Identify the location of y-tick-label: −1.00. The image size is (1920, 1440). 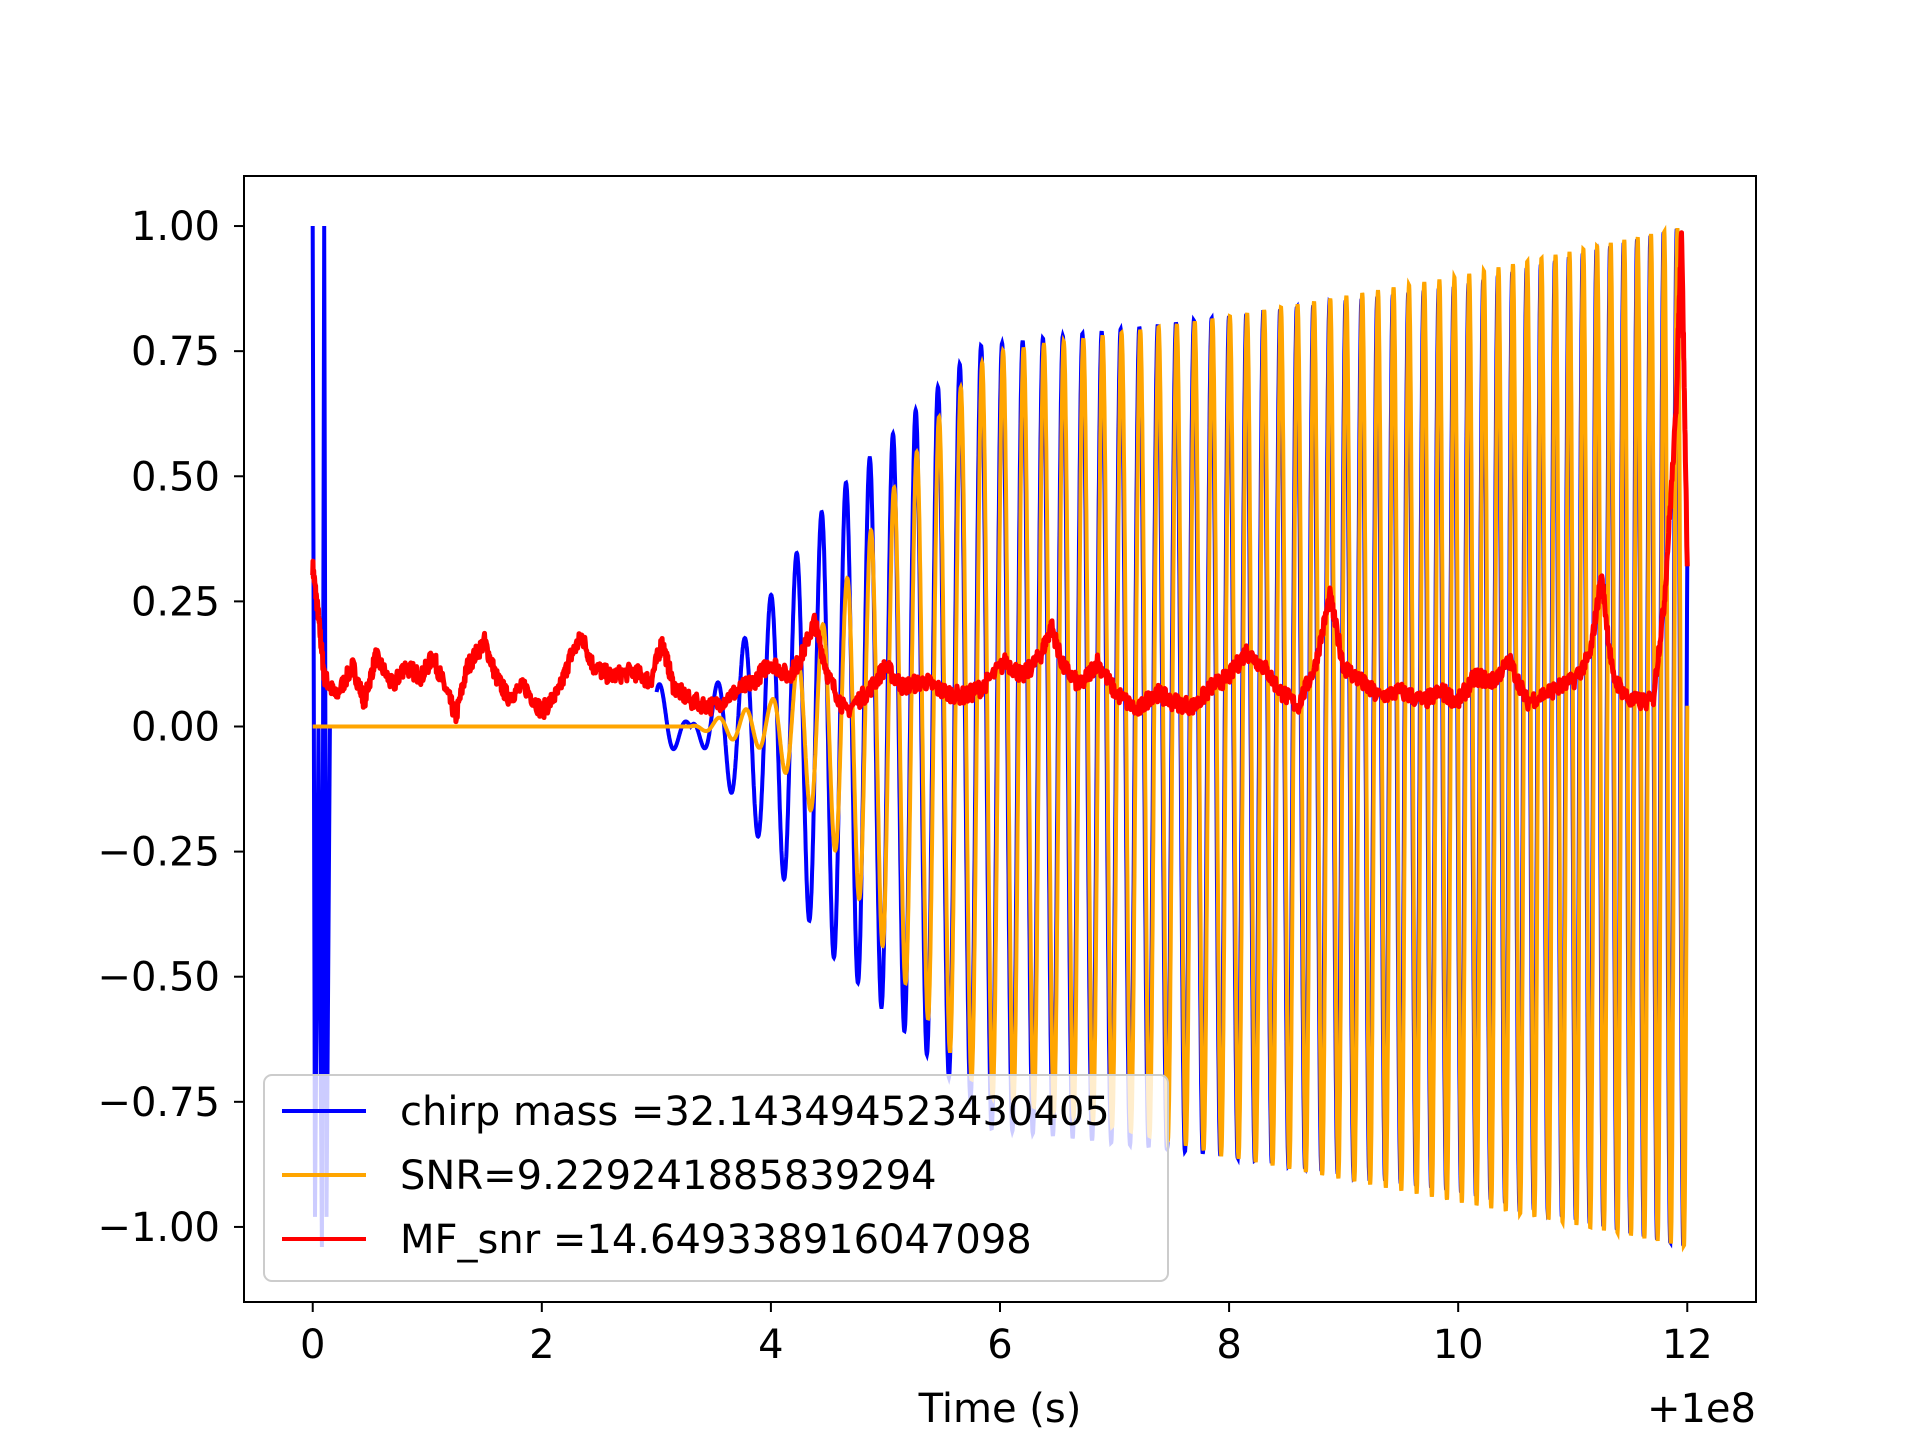
(158, 1228).